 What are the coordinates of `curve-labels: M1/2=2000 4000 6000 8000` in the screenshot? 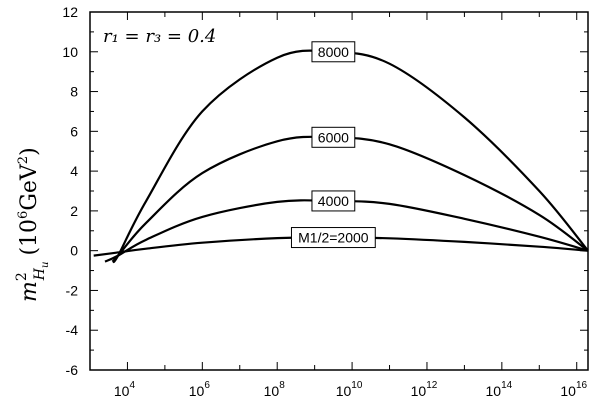 It's located at (333, 145).